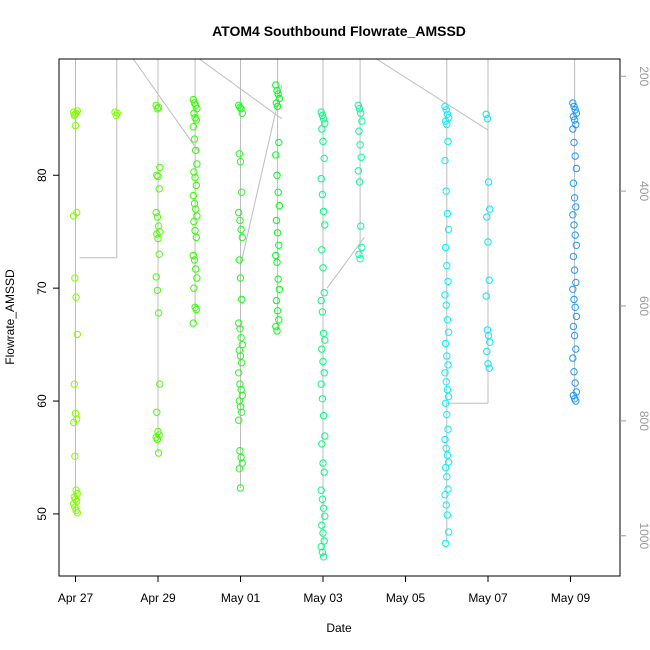  I want to click on right-axis: 200 400 600 800 1000, so click(635, 307).